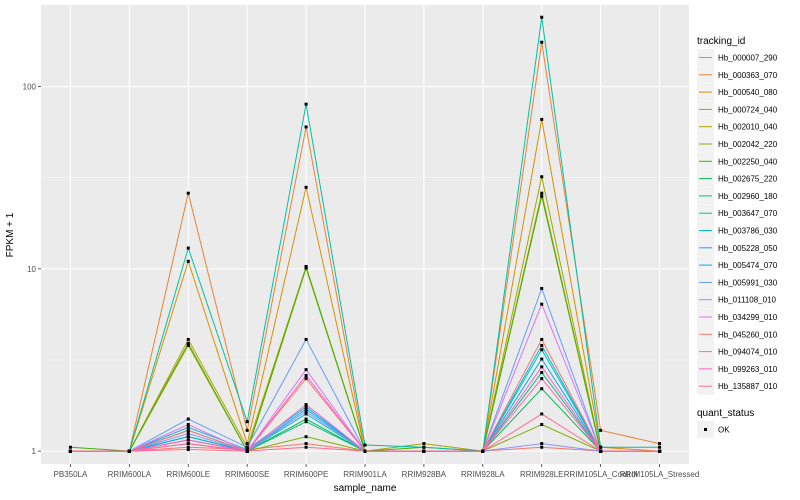 Image resolution: width=800 pixels, height=500 pixels. I want to click on legend-item: Hb_002675_220, so click(737, 179).